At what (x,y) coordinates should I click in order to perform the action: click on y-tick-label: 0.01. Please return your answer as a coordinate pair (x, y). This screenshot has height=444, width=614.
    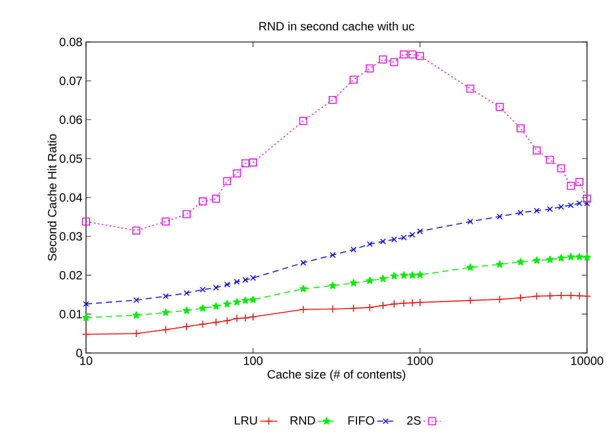
    Looking at the image, I should click on (71, 314).